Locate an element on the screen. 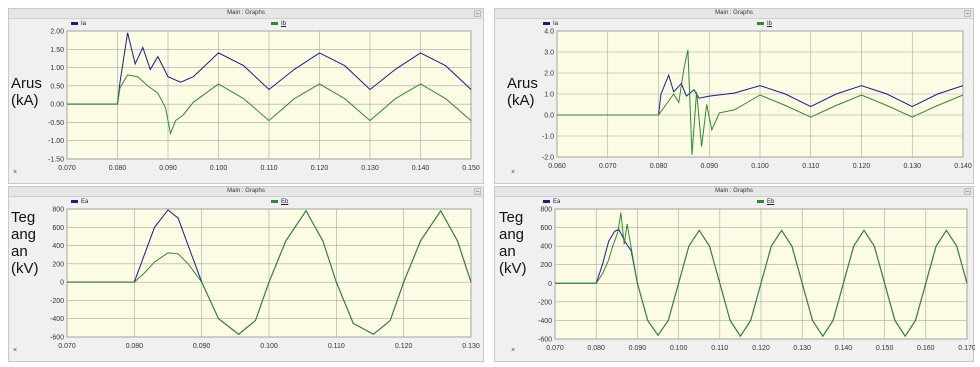 The width and height of the screenshot is (980, 367). y-tick-label: 2.0 is located at coordinates (549, 74).